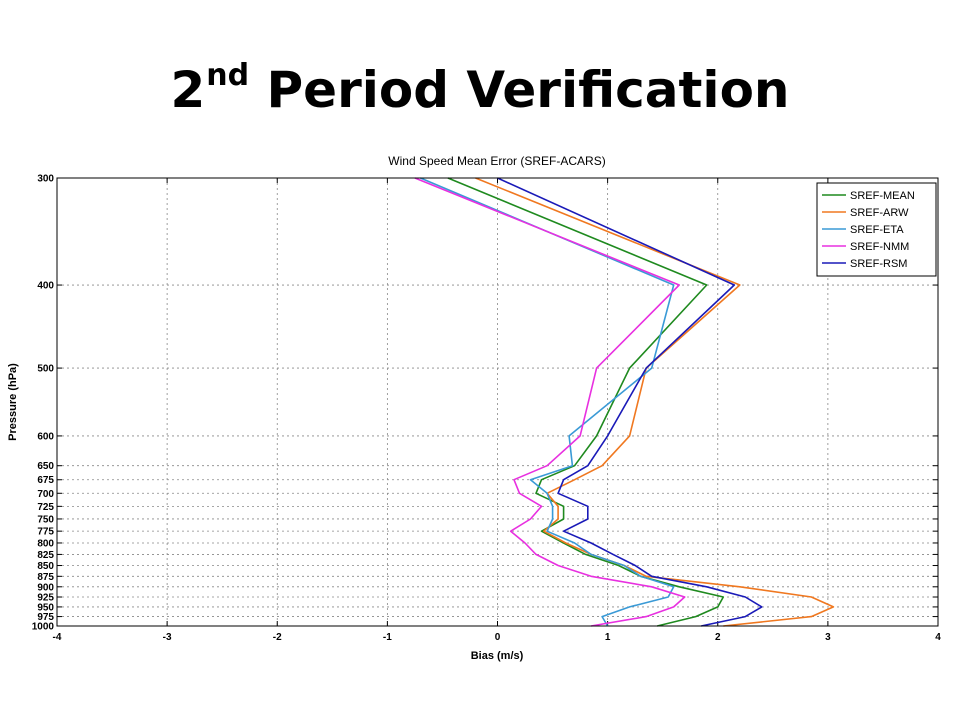 The width and height of the screenshot is (960, 720). I want to click on y-tick-label: 650, so click(45, 466).